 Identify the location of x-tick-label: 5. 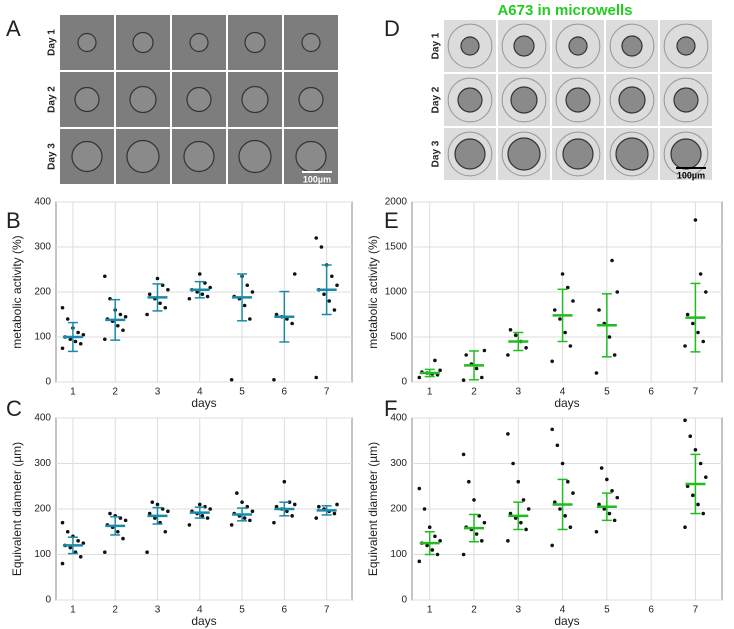
(242, 610).